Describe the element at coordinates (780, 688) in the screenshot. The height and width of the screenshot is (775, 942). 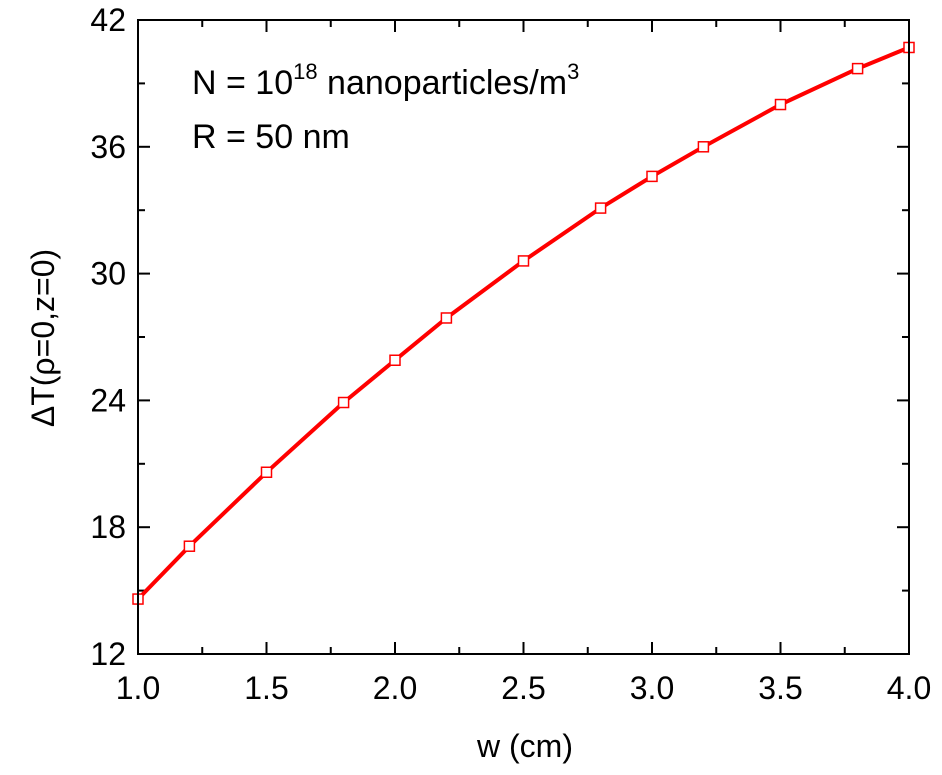
I see `x-tick-label: 3.5` at that location.